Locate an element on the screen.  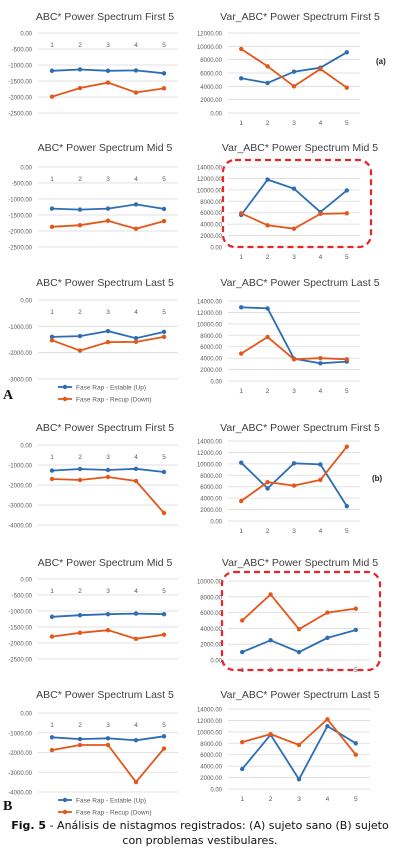
legend-label-up: Fase Rap - Estable (Up) is located at coordinates (111, 388).